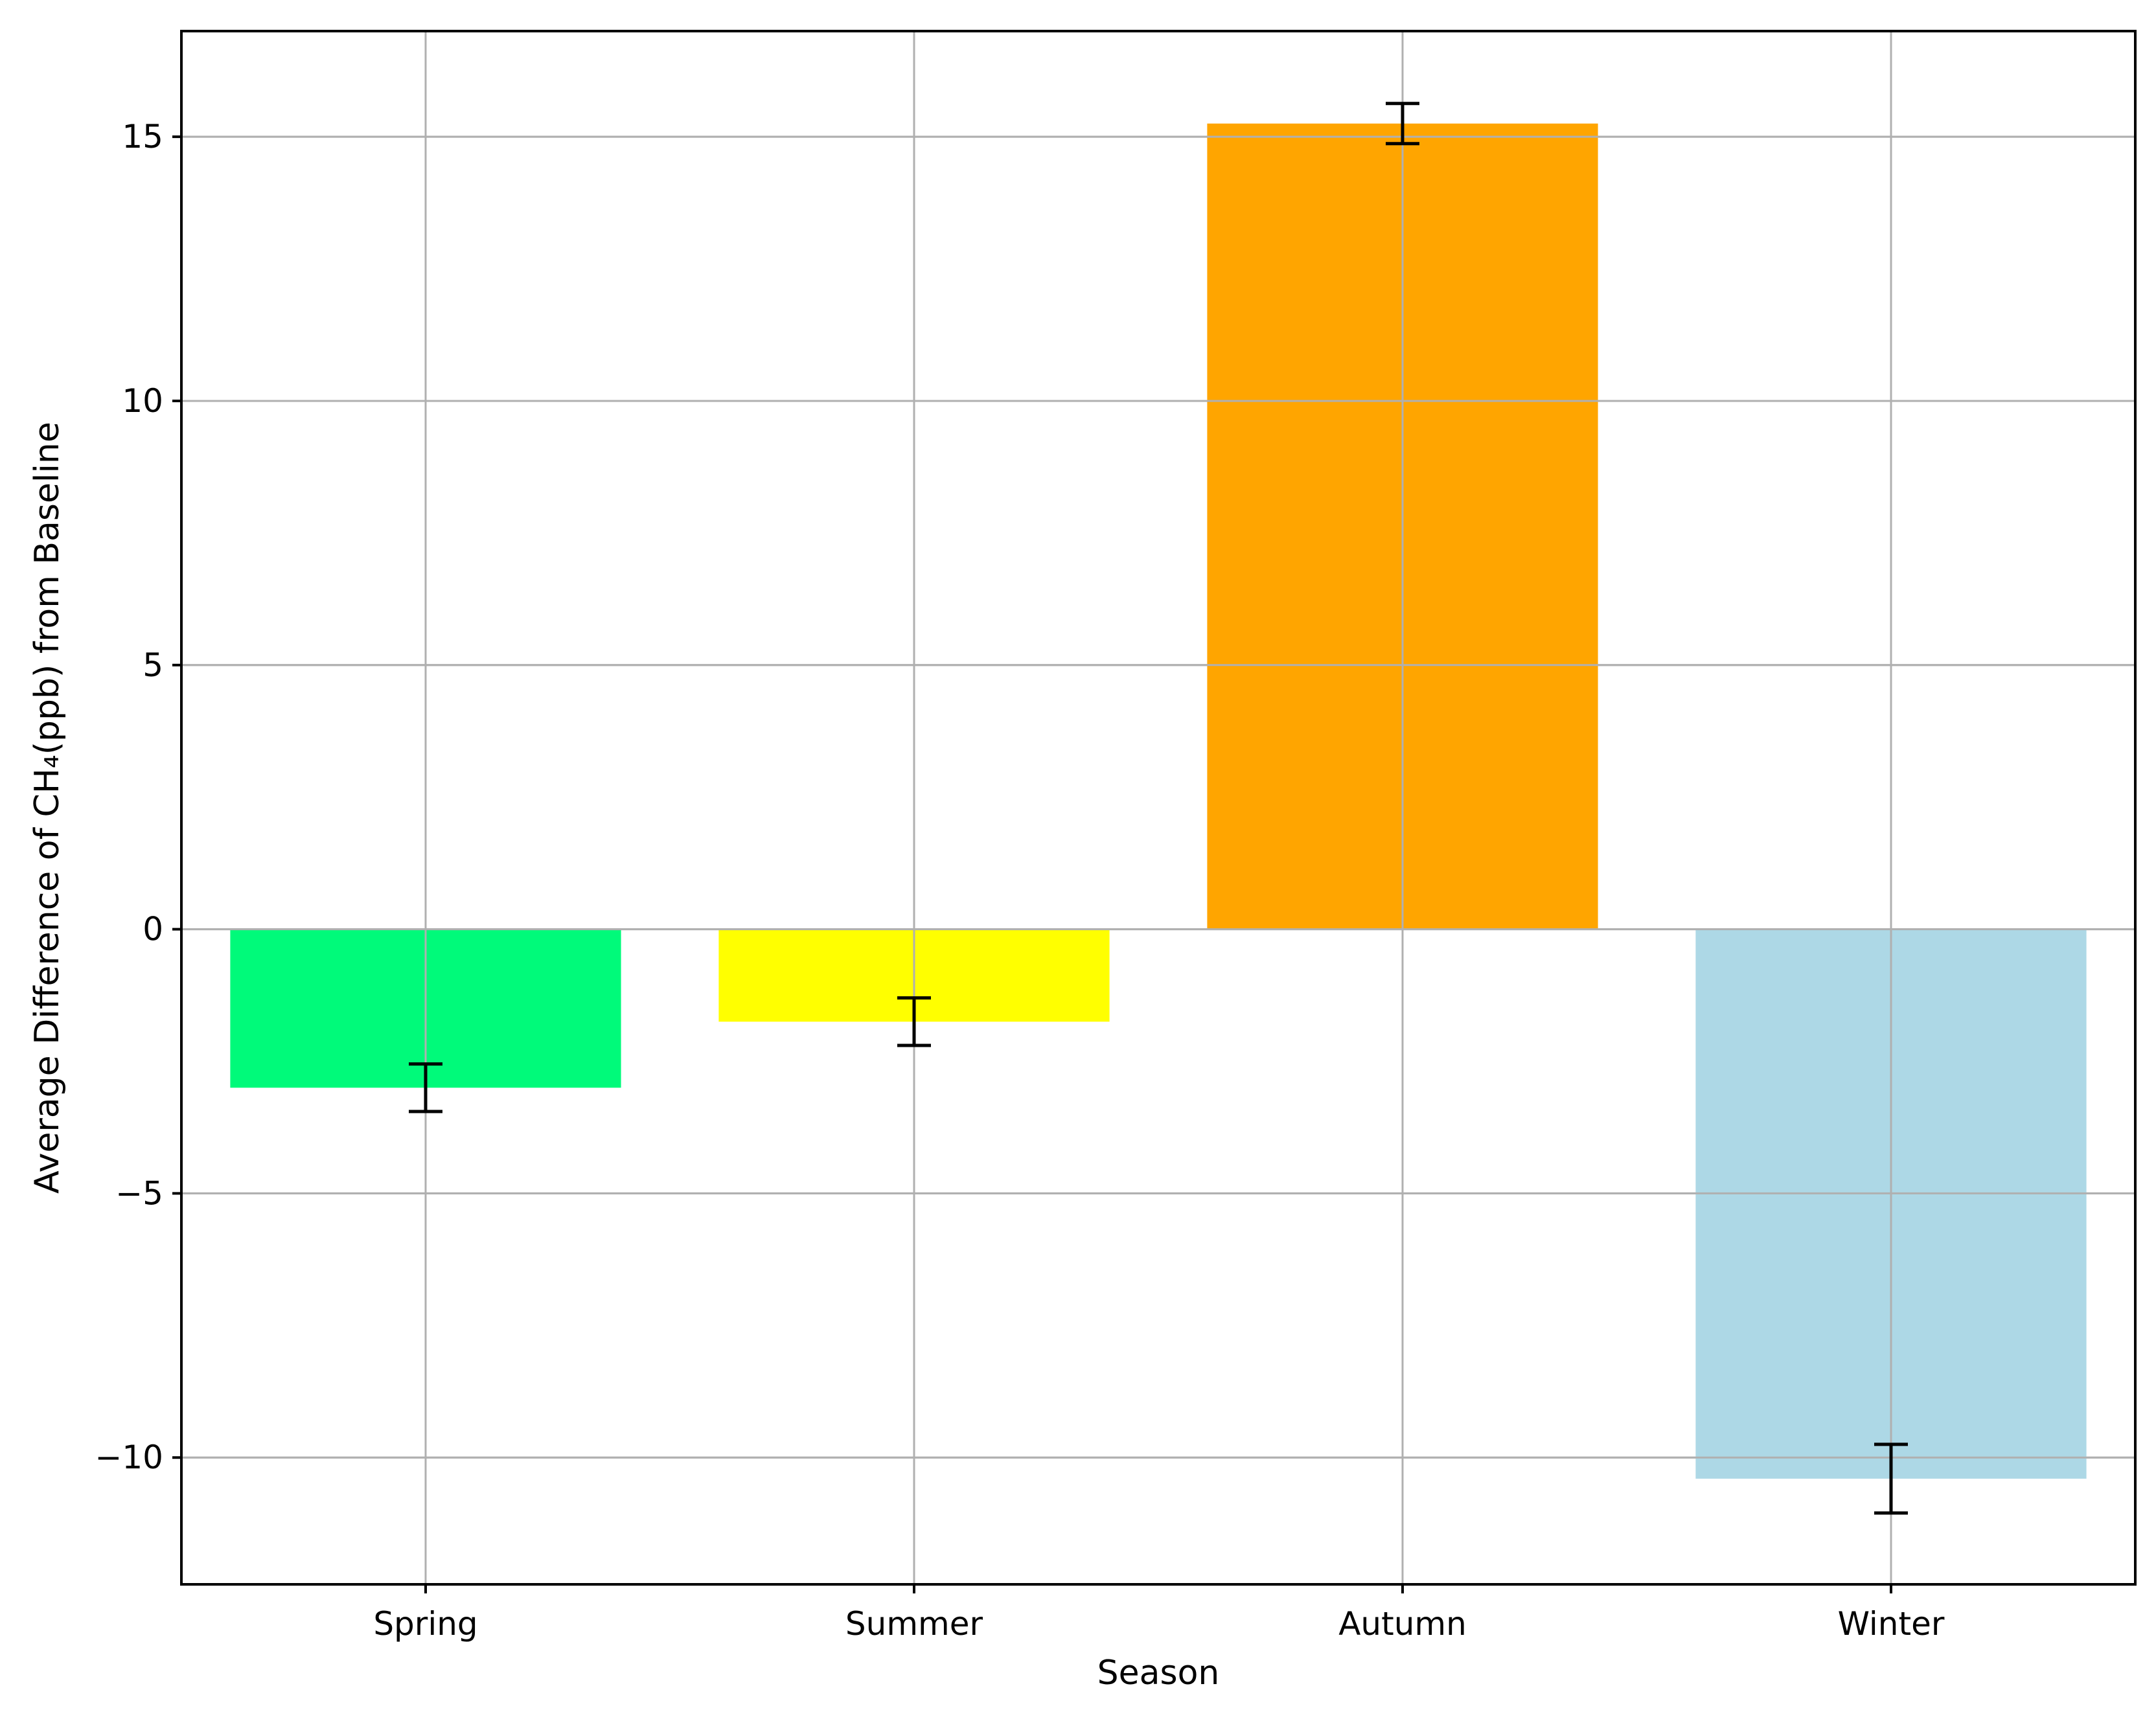 The height and width of the screenshot is (1710, 2156). I want to click on y-tick-label: 0, so click(153, 929).